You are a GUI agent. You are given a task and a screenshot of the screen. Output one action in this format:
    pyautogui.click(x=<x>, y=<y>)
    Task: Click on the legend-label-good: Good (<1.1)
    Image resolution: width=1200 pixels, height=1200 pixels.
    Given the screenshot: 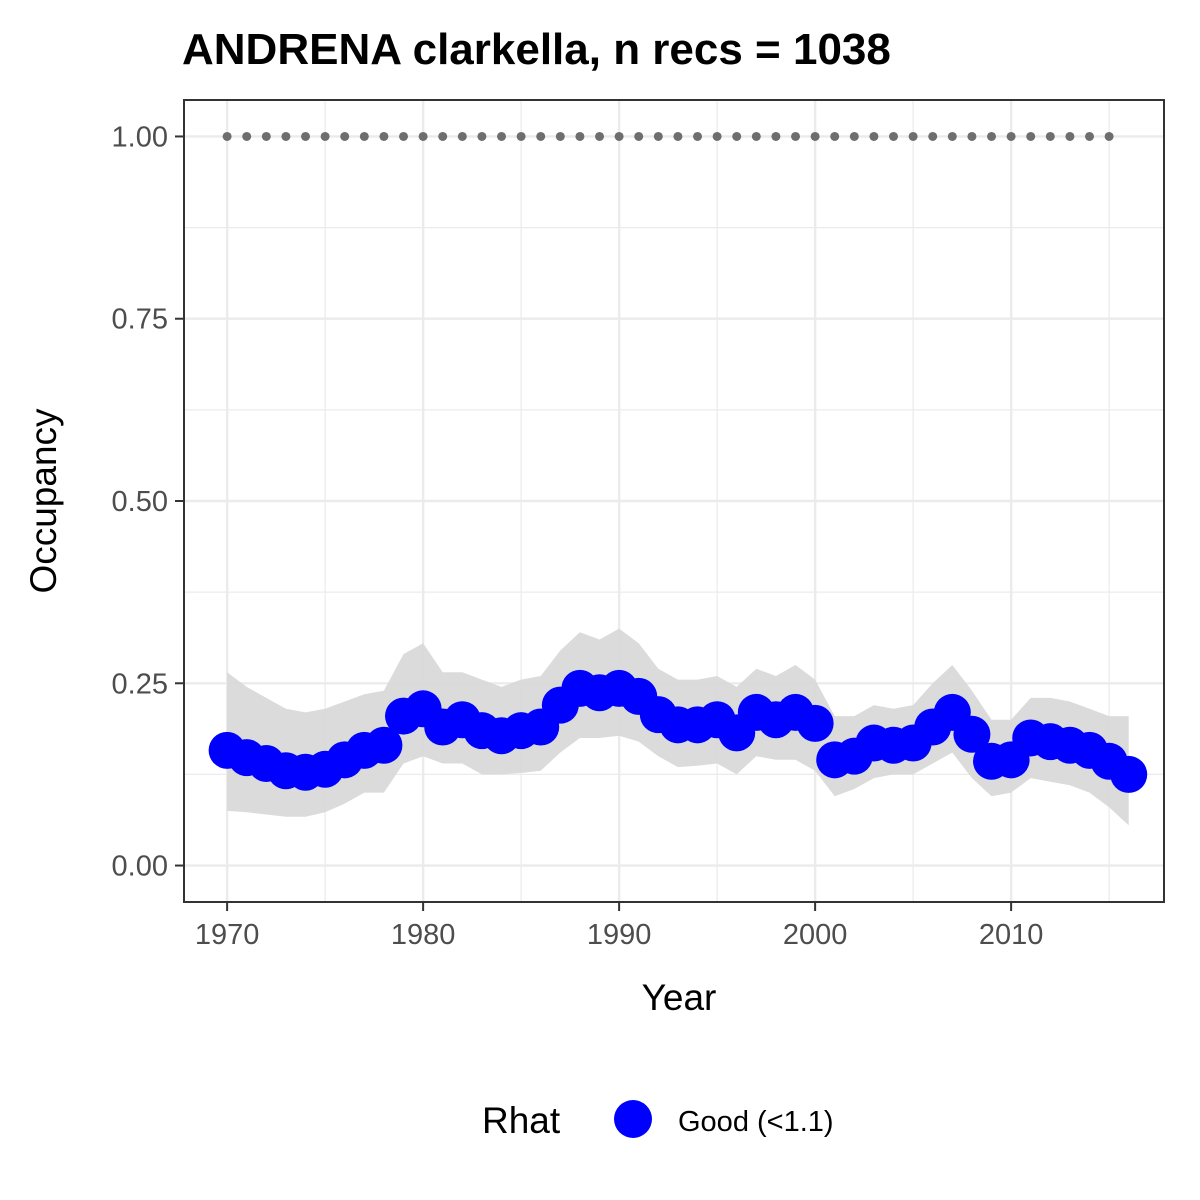 What is the action you would take?
    pyautogui.click(x=756, y=1122)
    